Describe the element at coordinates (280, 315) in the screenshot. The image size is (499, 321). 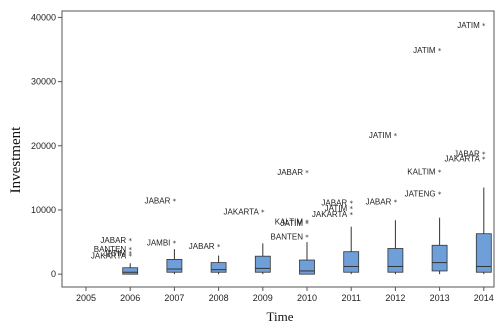
I see `x-axis-title: Time` at that location.